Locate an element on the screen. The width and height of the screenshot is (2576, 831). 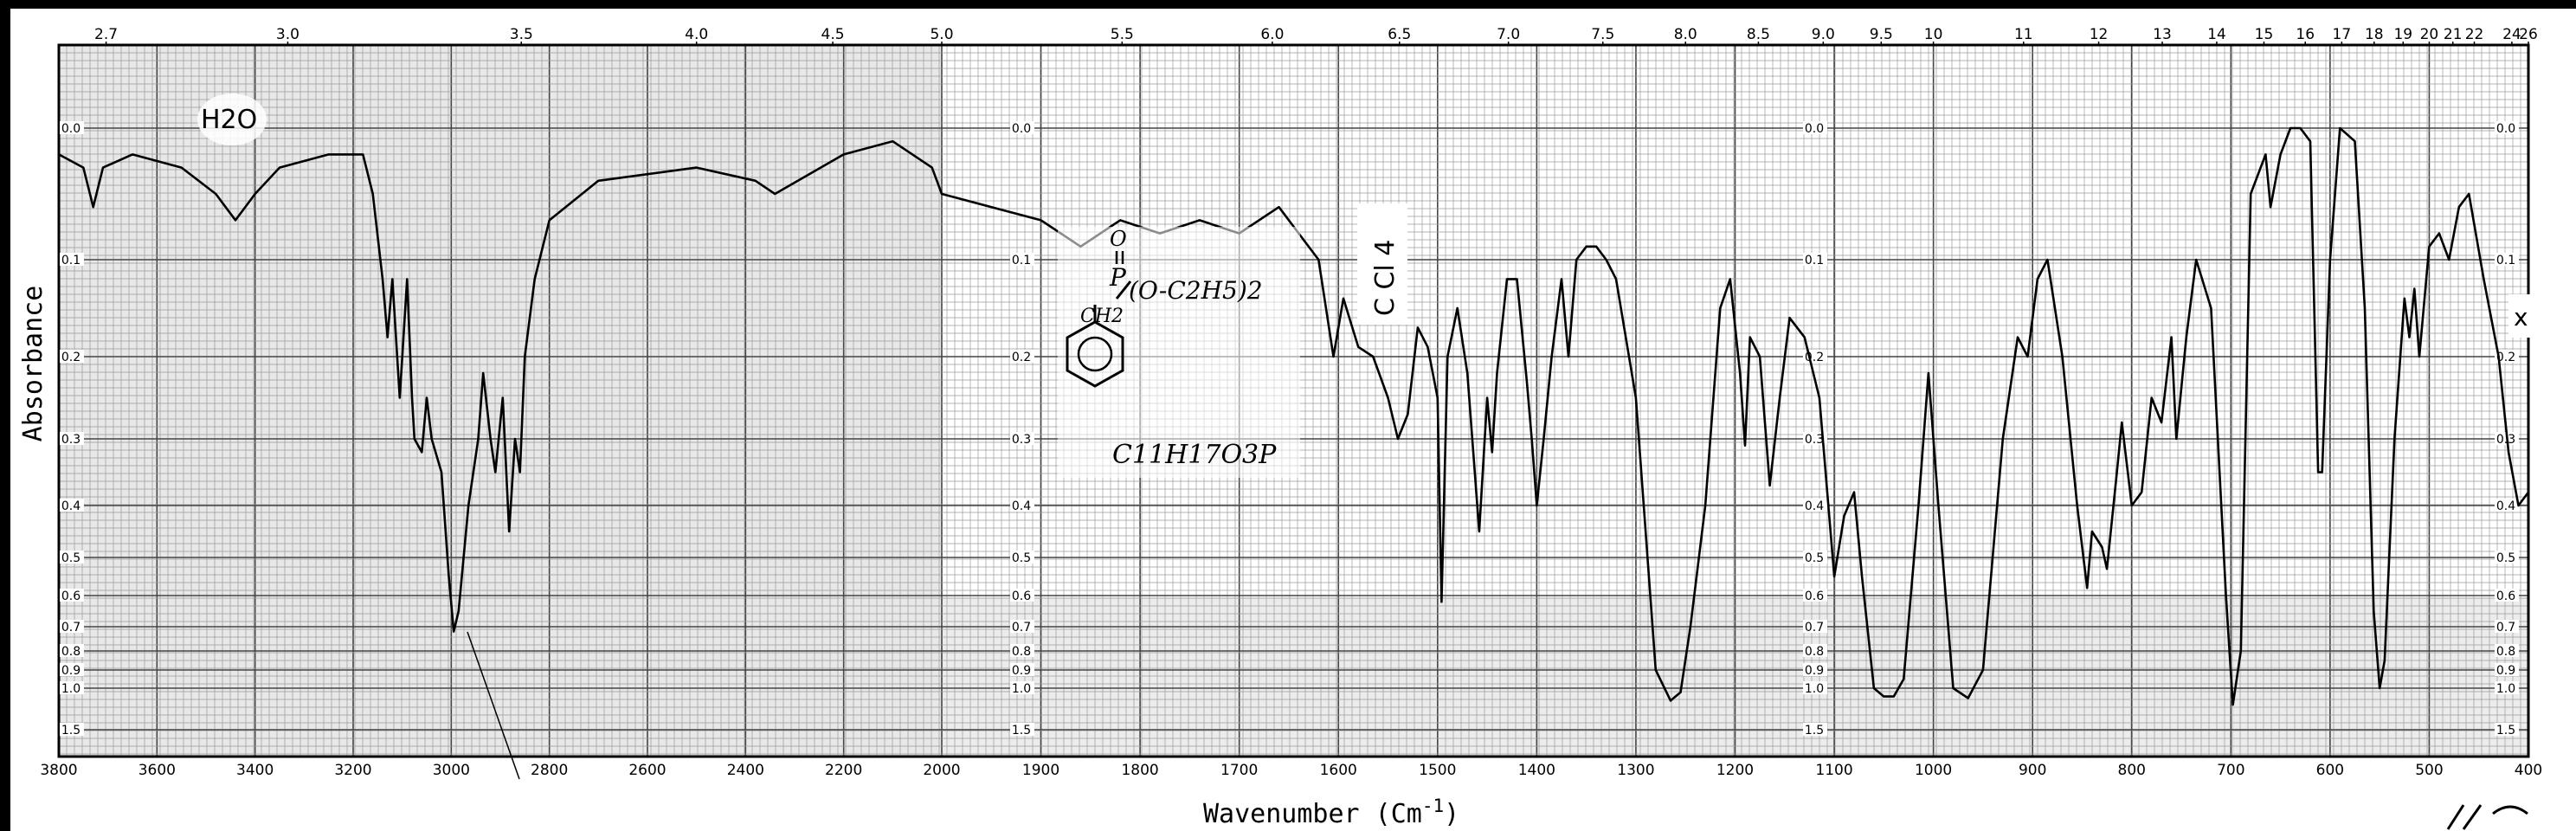
structure-p-label: P is located at coordinates (1118, 277).